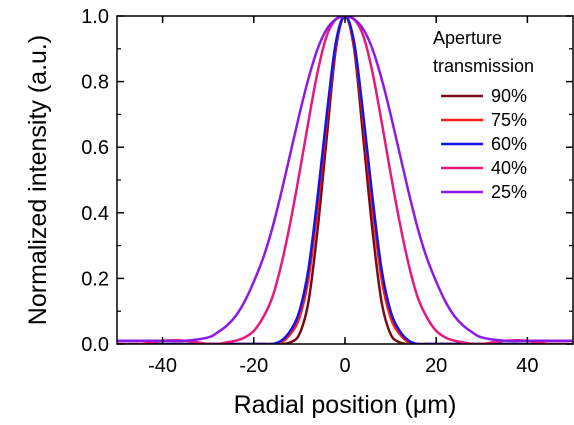 The image size is (574, 425). What do you see at coordinates (467, 38) in the screenshot?
I see `legend-title-line1: Aperture` at bounding box center [467, 38].